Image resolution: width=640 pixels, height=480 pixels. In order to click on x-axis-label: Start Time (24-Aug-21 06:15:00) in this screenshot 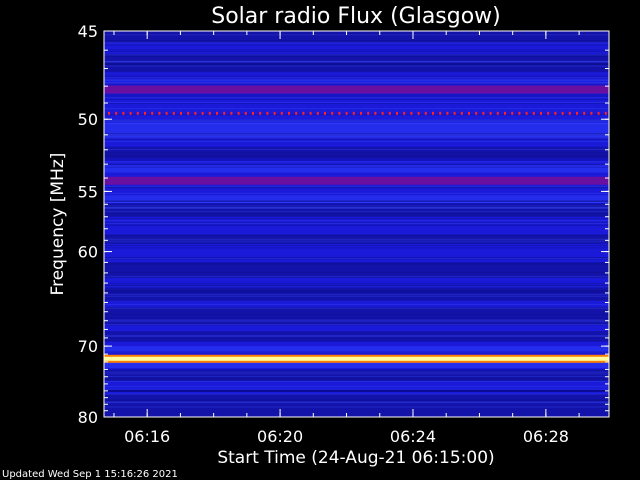, I will do `click(355, 458)`.